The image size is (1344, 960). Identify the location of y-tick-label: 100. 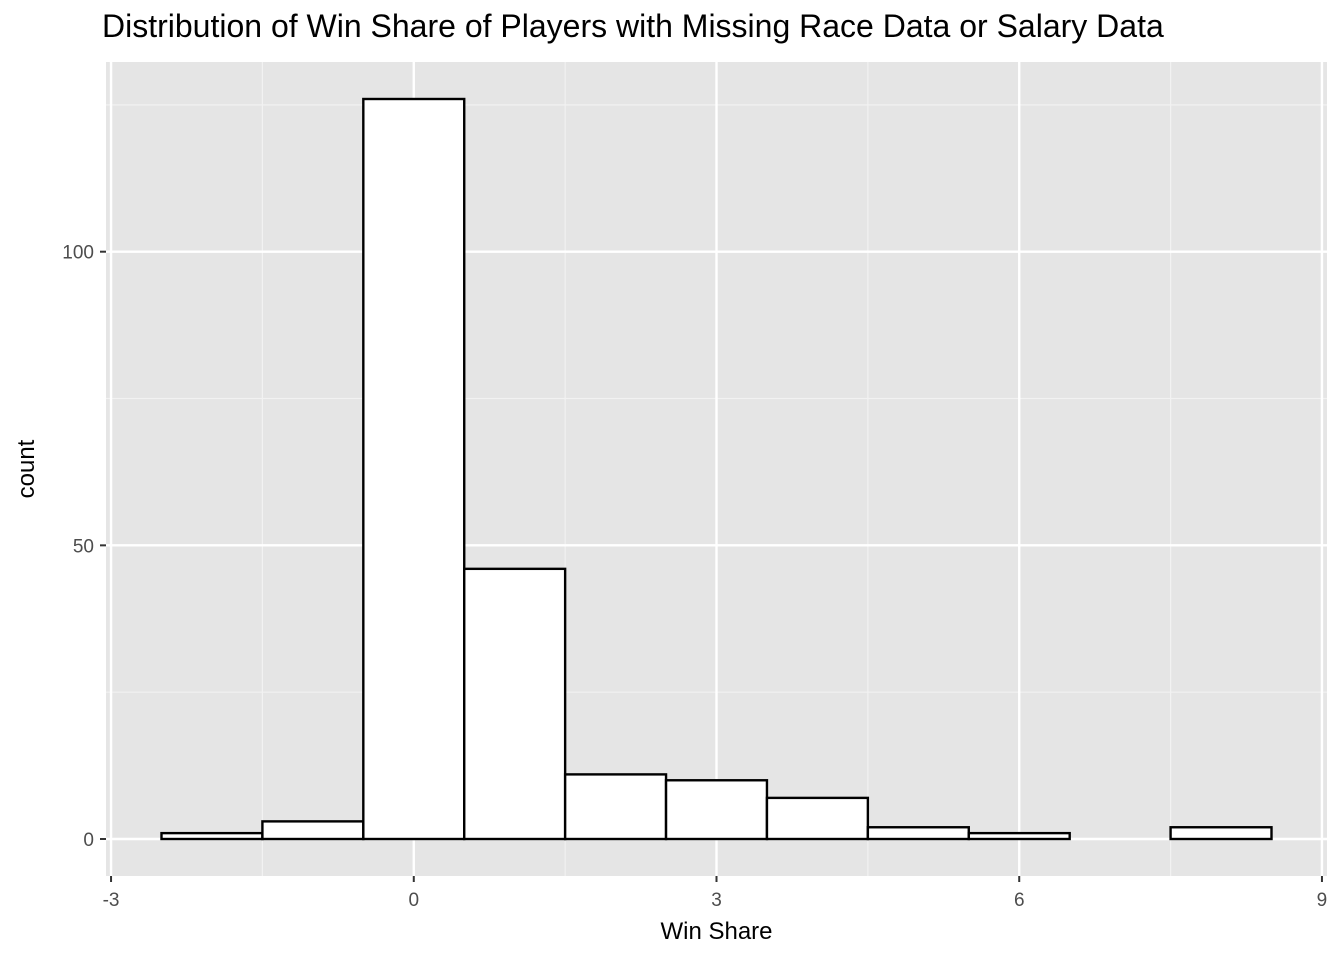
(78, 253).